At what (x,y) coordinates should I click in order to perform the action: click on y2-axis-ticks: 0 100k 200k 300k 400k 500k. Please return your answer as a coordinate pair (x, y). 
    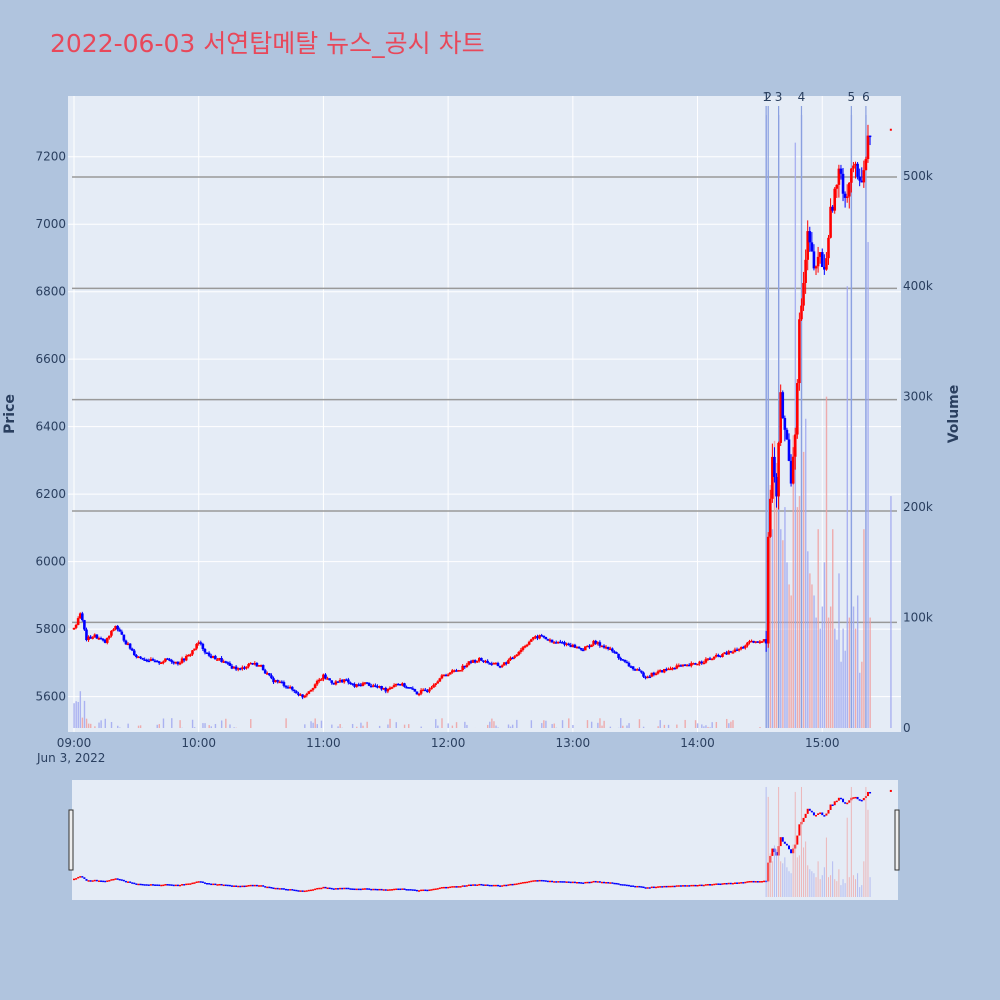
    Looking at the image, I should click on (918, 452).